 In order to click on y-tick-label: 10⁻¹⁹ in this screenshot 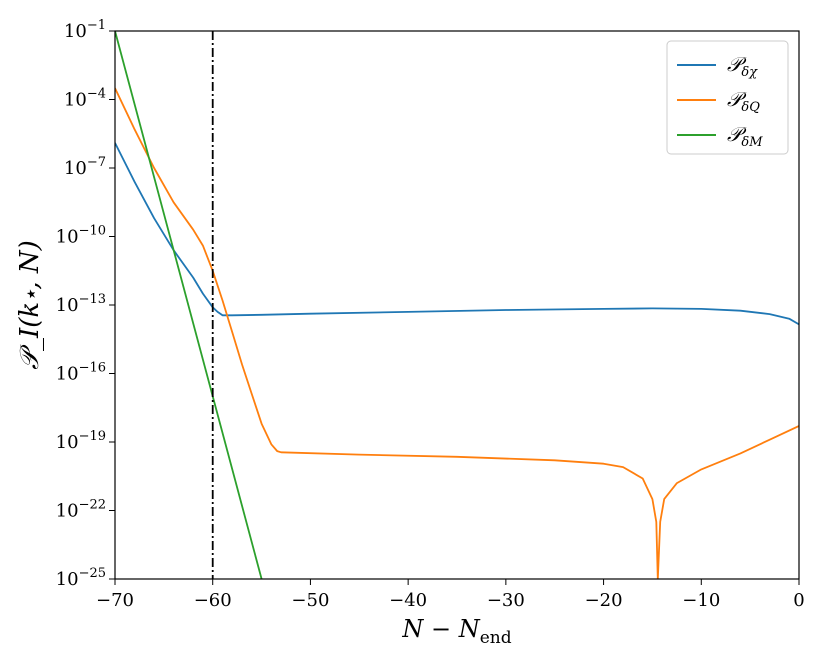, I will do `click(81, 441)`.